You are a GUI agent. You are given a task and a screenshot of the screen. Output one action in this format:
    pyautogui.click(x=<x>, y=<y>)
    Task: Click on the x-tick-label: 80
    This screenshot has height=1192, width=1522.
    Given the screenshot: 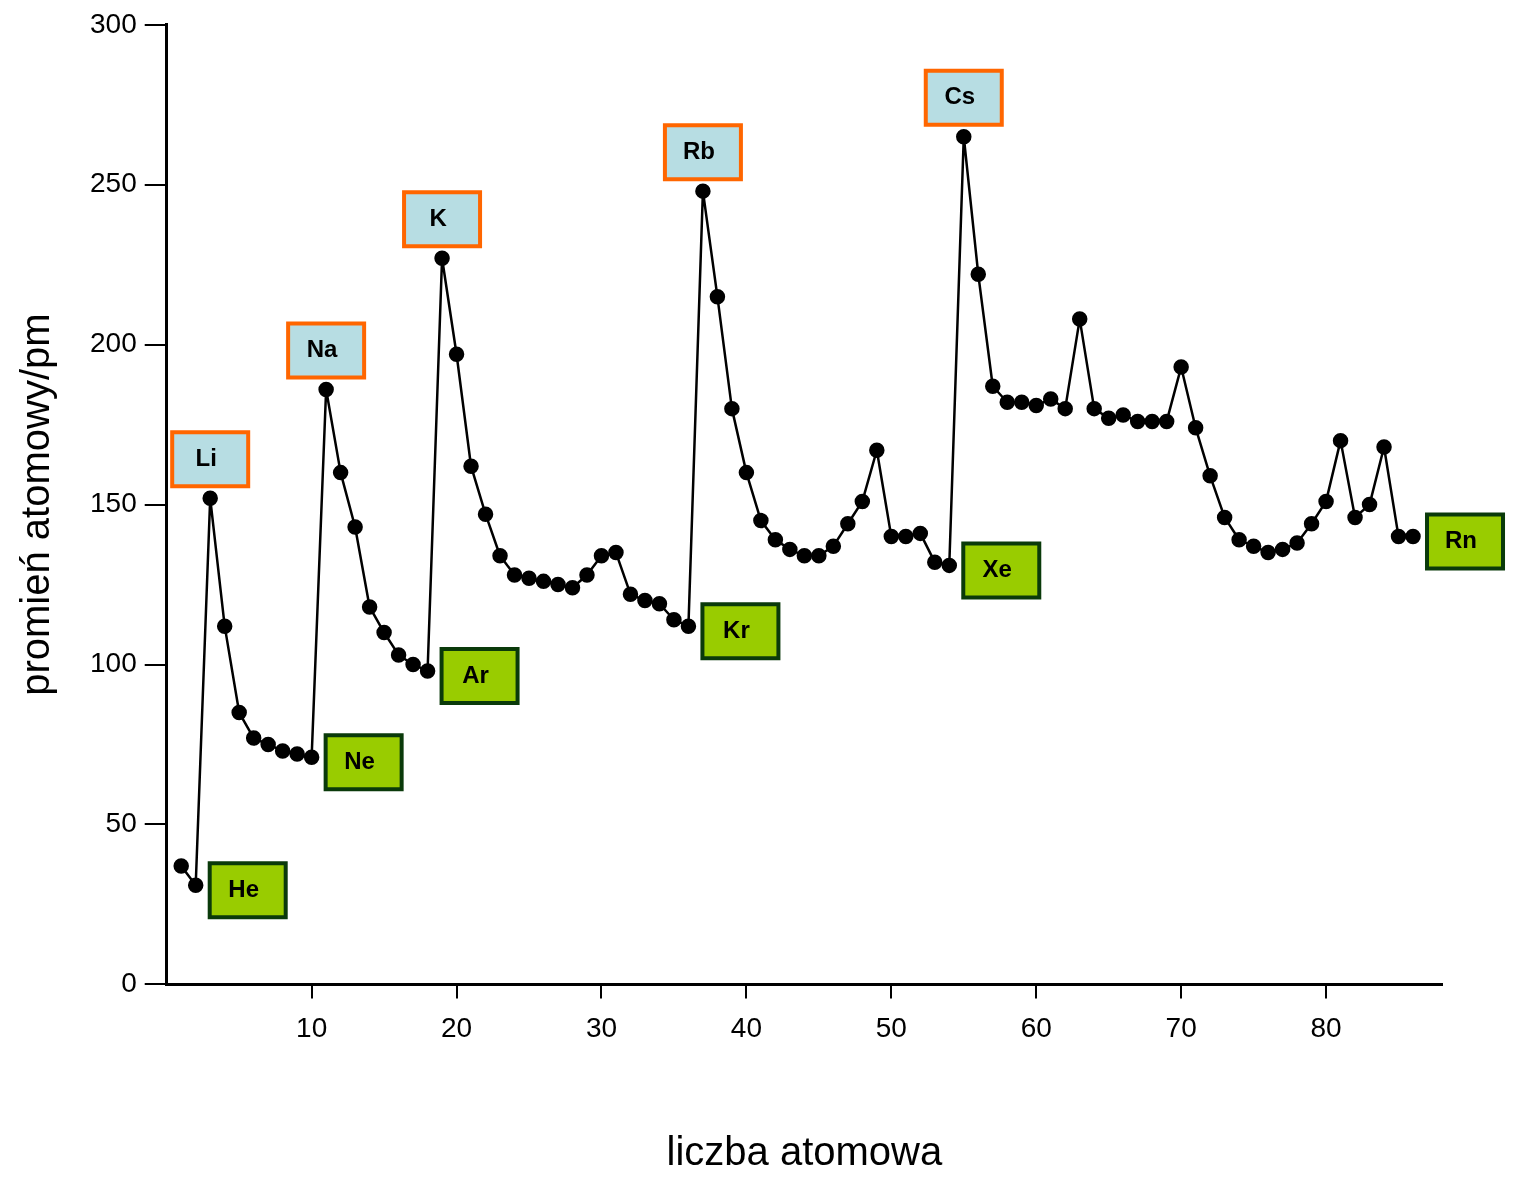 What is the action you would take?
    pyautogui.click(x=1326, y=1027)
    